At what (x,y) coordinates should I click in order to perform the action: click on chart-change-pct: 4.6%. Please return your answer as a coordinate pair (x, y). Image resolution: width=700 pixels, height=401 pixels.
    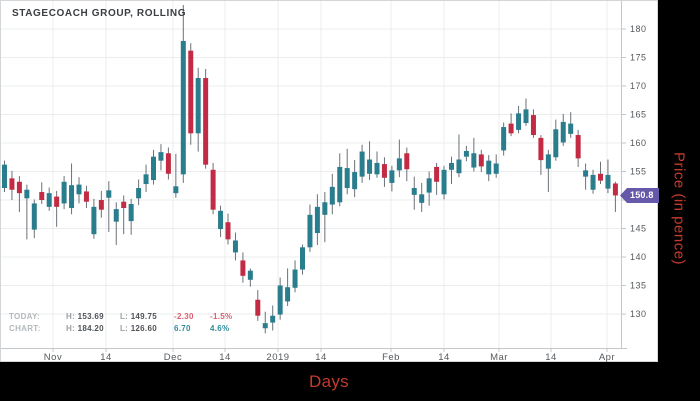
    Looking at the image, I should click on (220, 328).